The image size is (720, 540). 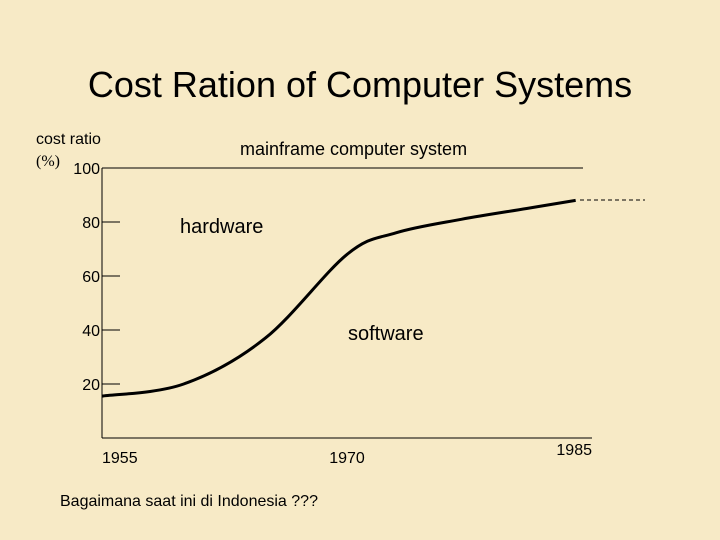 What do you see at coordinates (91, 385) in the screenshot?
I see `y-tick-label: 20` at bounding box center [91, 385].